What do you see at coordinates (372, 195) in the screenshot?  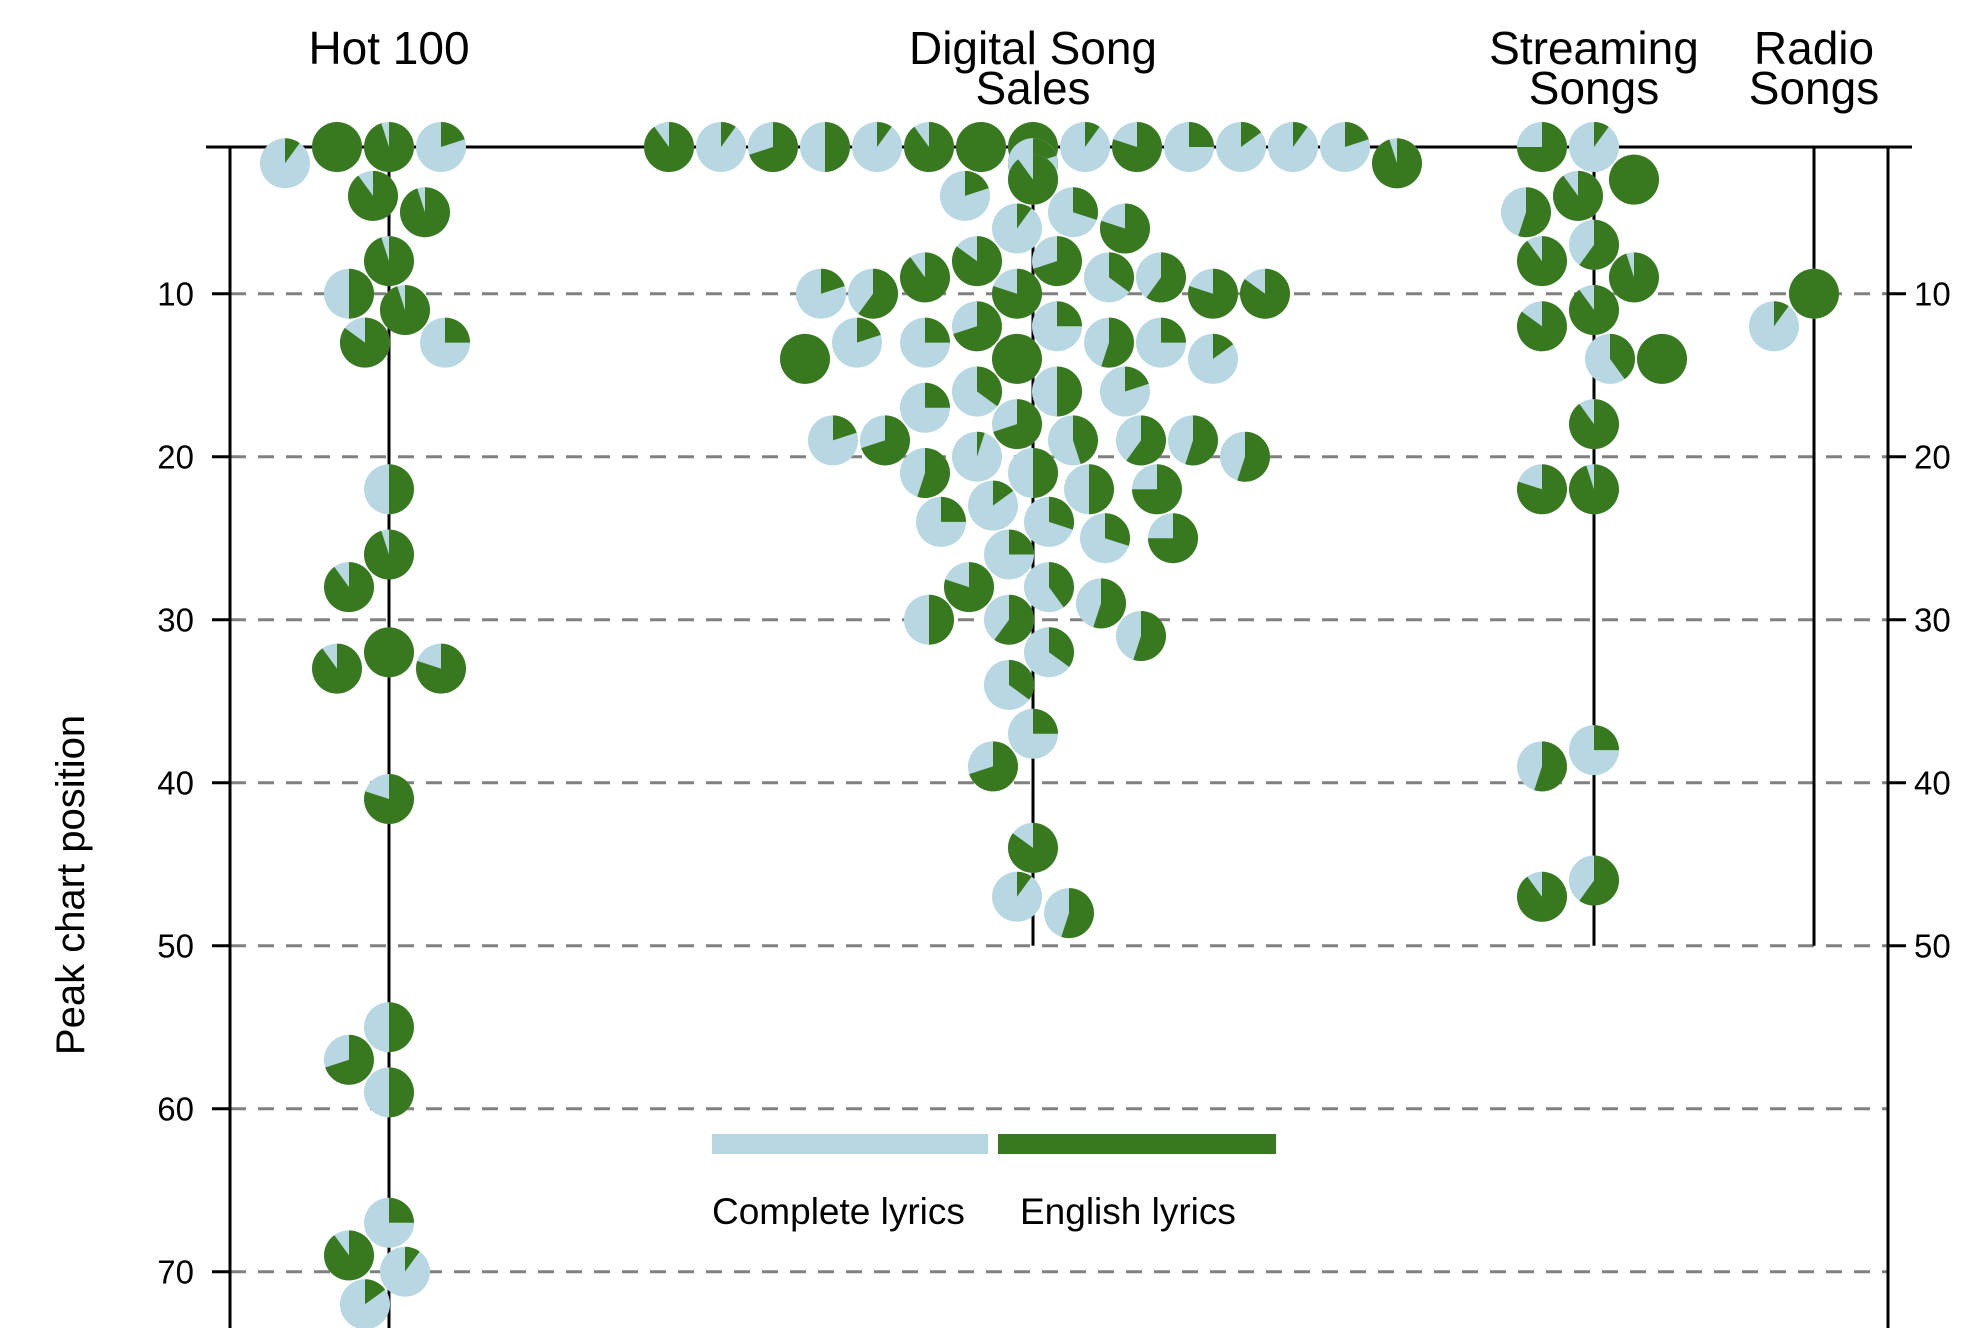 I see `pie-0-4-english` at bounding box center [372, 195].